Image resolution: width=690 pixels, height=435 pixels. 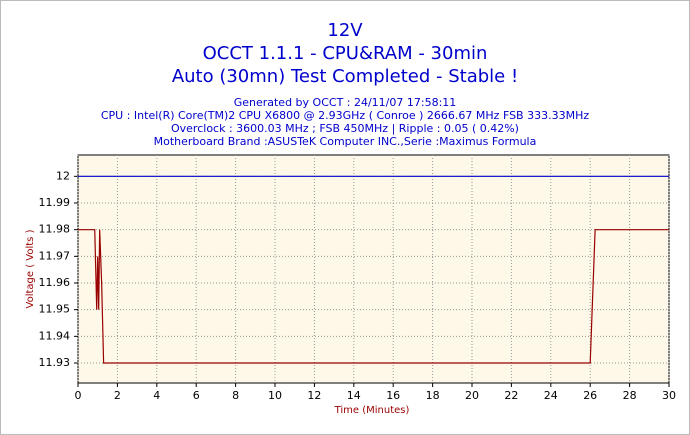 I want to click on y-axis-label: Voltage ( Volts ), so click(x=30, y=268).